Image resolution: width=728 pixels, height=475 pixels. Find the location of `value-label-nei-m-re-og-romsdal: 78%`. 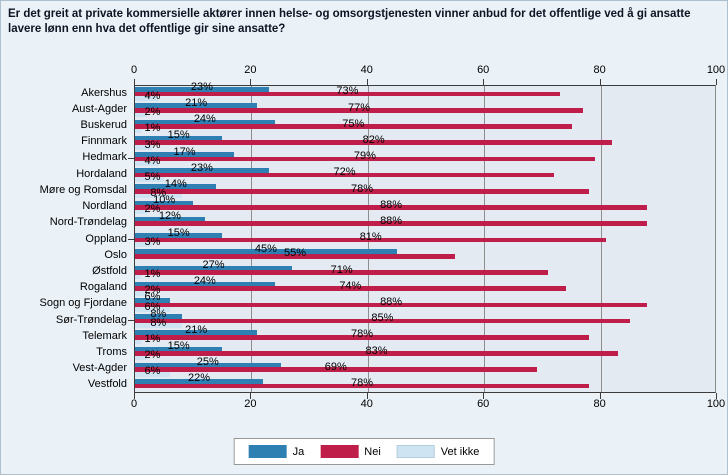

value-label-nei-m-re-og-romsdal: 78% is located at coordinates (361, 188).